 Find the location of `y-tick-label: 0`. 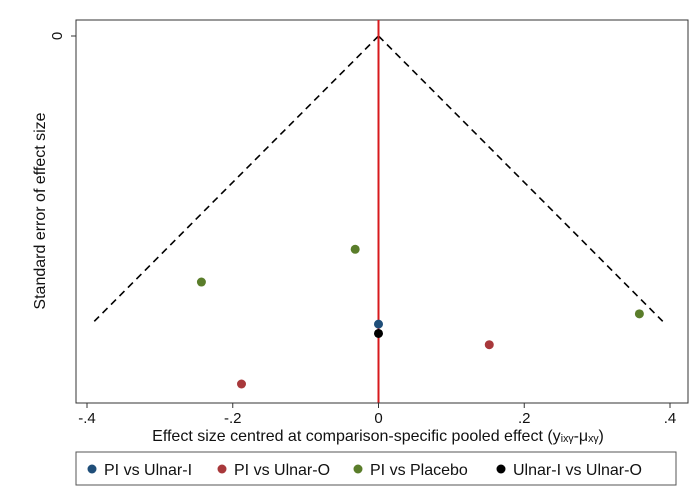

y-tick-label: 0 is located at coordinates (57, 36).